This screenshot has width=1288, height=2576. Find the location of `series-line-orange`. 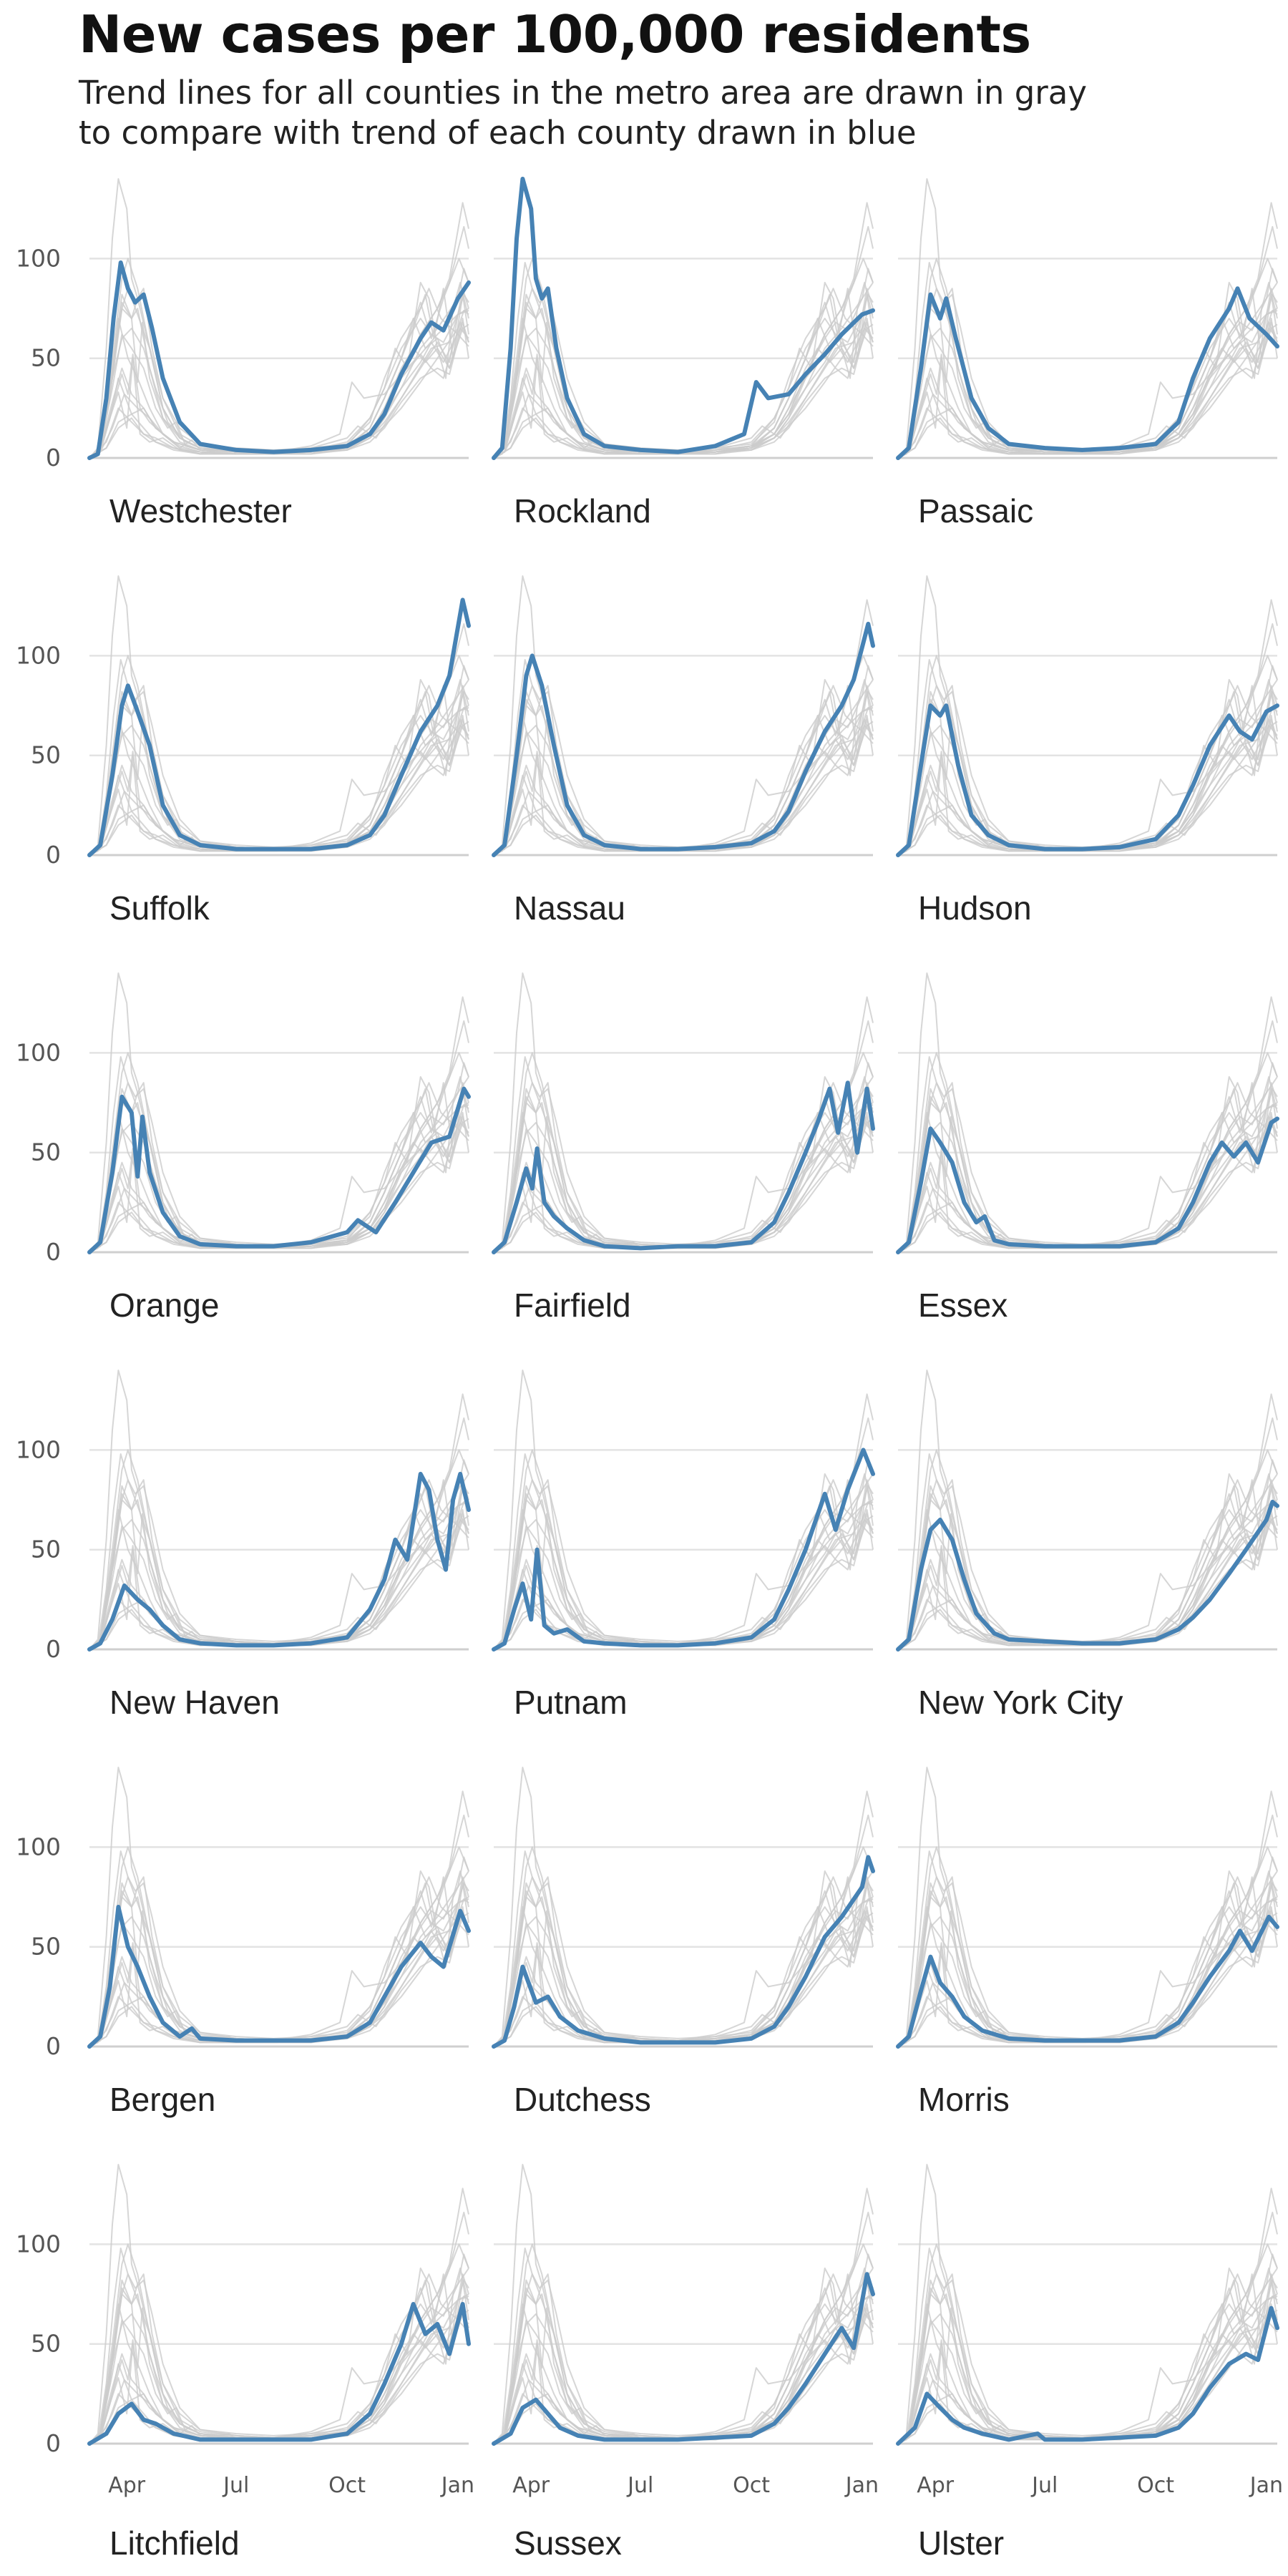

series-line-orange is located at coordinates (279, 1170).